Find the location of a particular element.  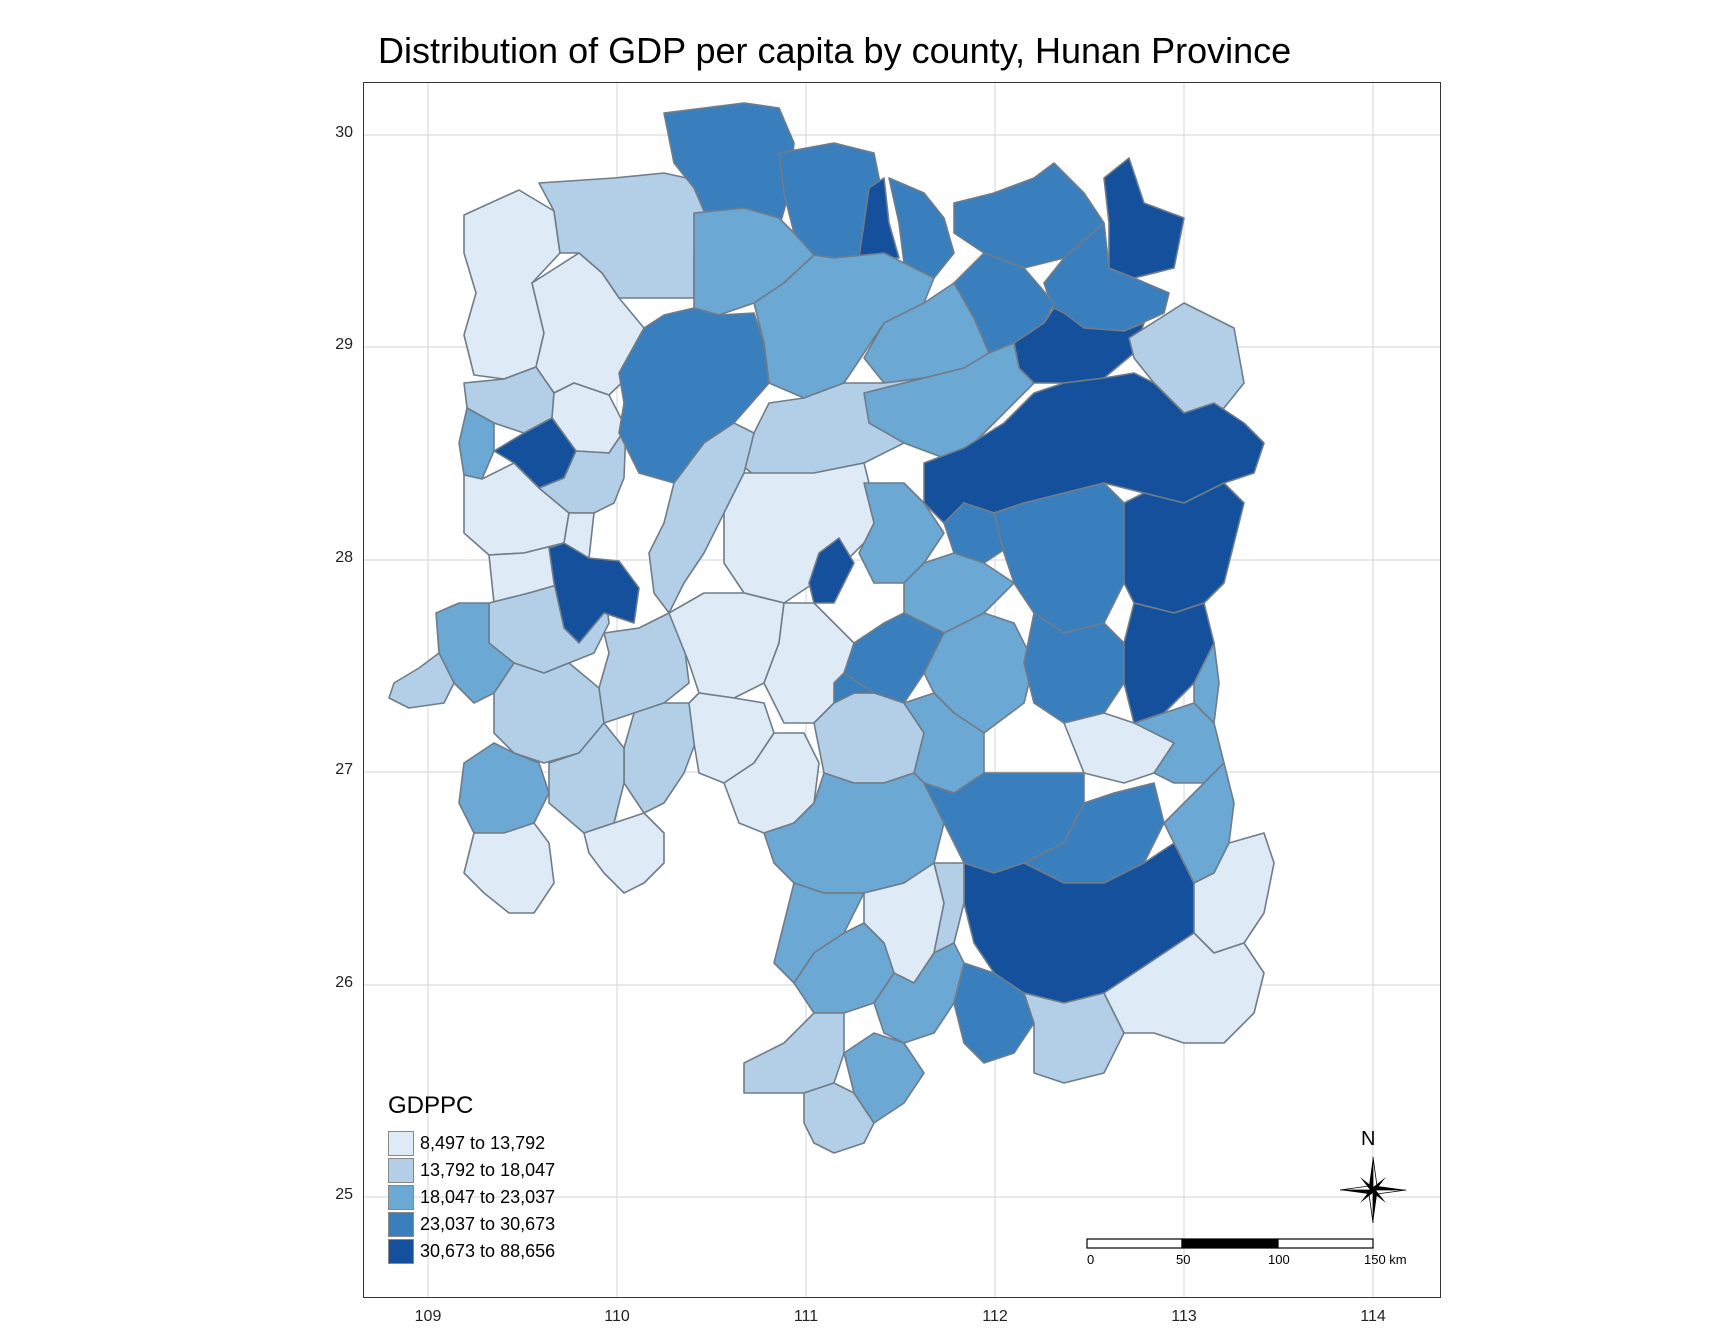

y-tick-label: 30 is located at coordinates (344, 132).